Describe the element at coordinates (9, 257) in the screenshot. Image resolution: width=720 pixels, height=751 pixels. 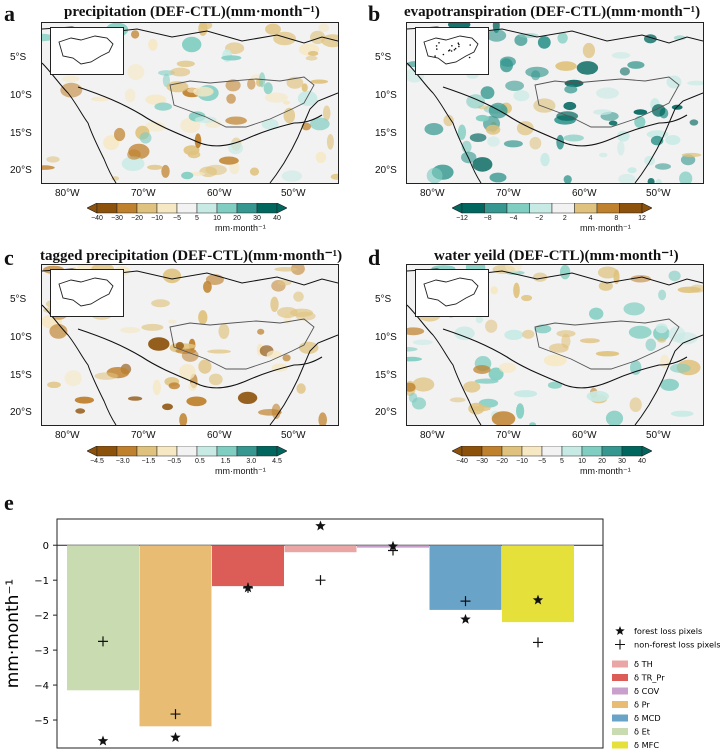
I see `panel-letter-c: c` at that location.